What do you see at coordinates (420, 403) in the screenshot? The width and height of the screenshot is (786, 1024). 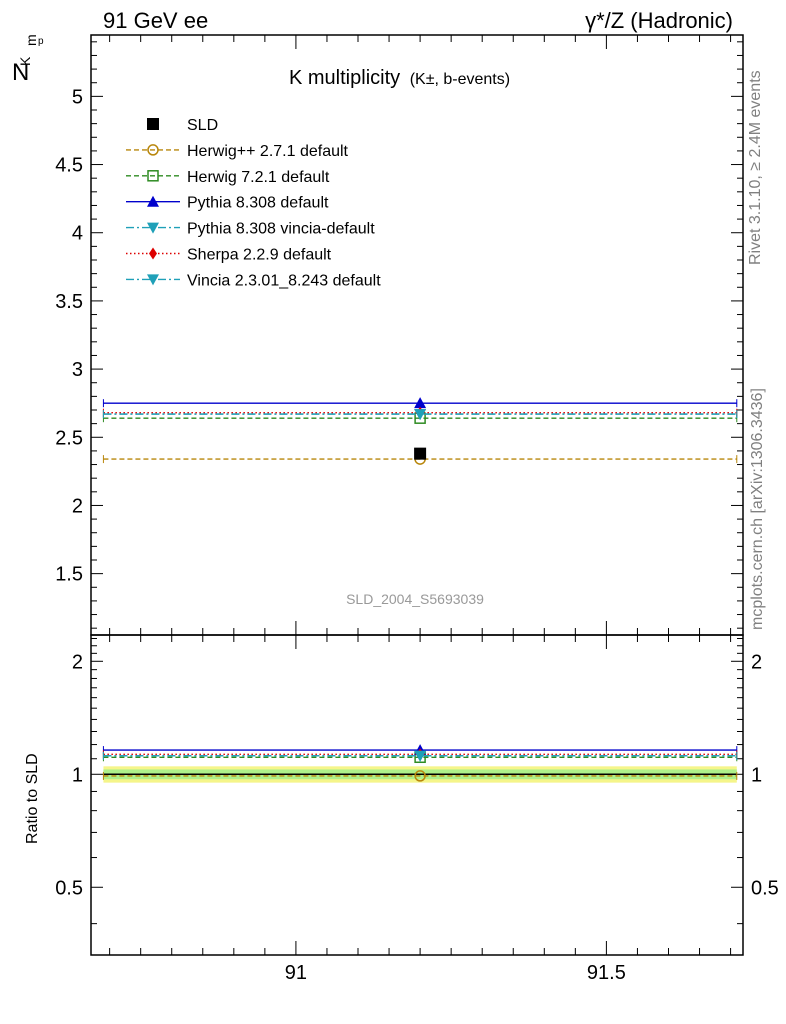 I see `series-marker-pythia-8-308-default` at bounding box center [420, 403].